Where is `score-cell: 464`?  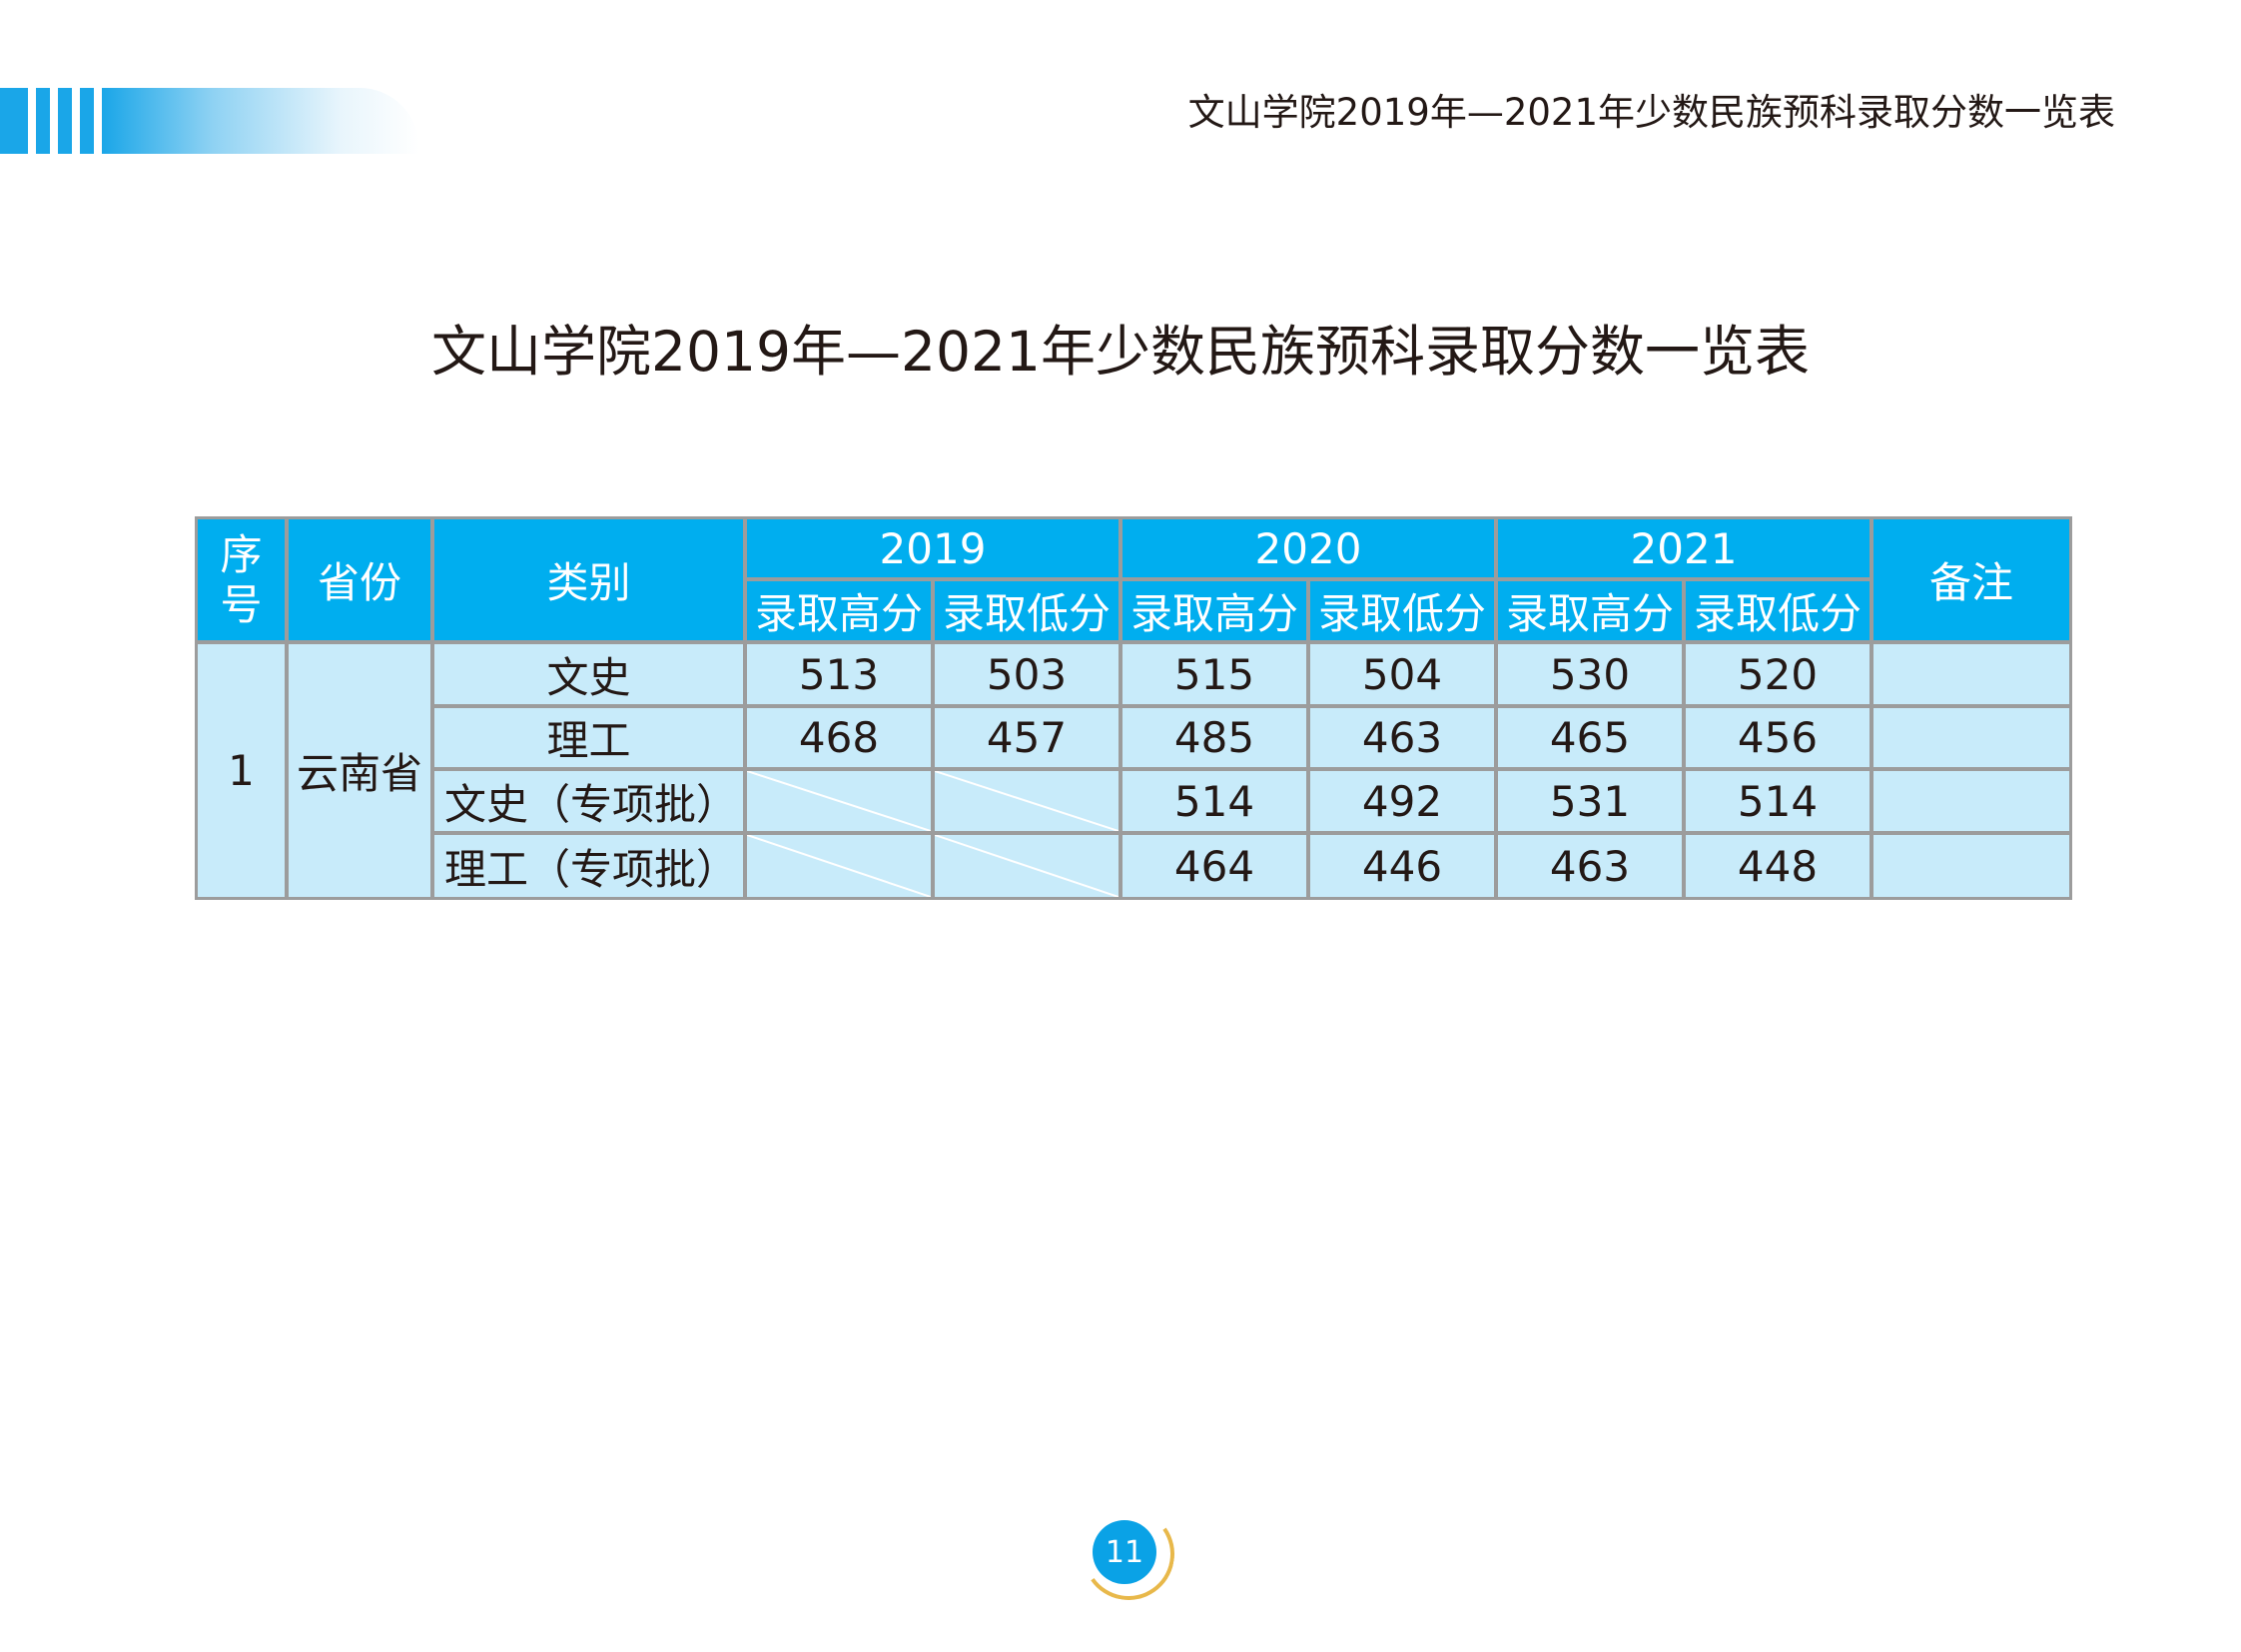
score-cell: 464 is located at coordinates (1214, 866).